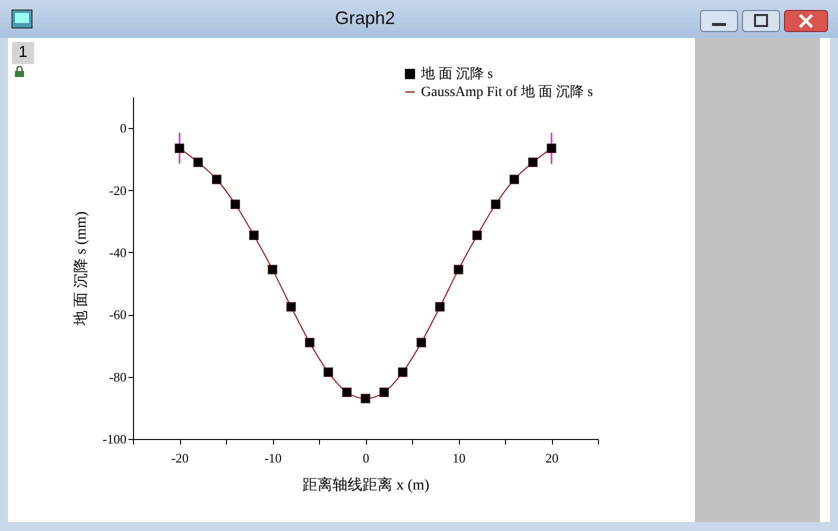 Image resolution: width=838 pixels, height=531 pixels. What do you see at coordinates (117, 190) in the screenshot?
I see `y-tick-label: -20` at bounding box center [117, 190].